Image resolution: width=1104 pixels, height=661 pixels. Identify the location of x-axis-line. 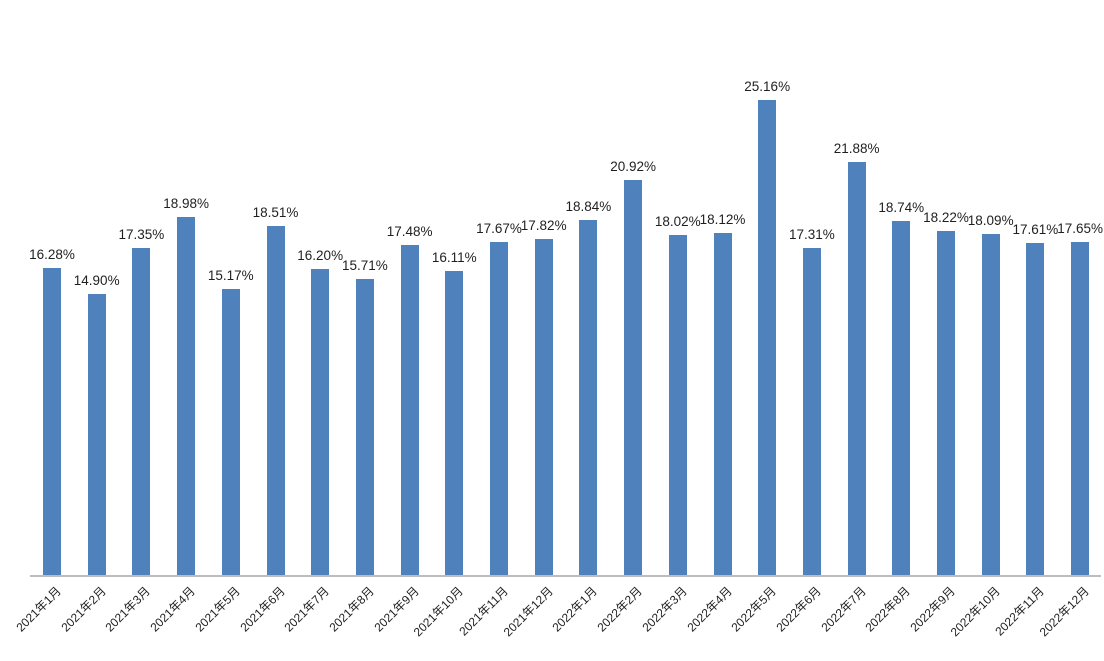
(565, 576).